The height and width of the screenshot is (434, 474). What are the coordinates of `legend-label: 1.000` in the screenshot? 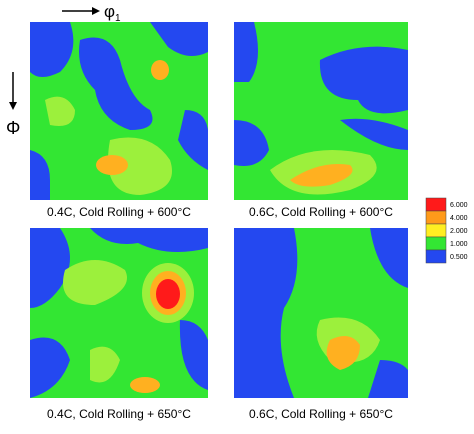 It's located at (459, 244).